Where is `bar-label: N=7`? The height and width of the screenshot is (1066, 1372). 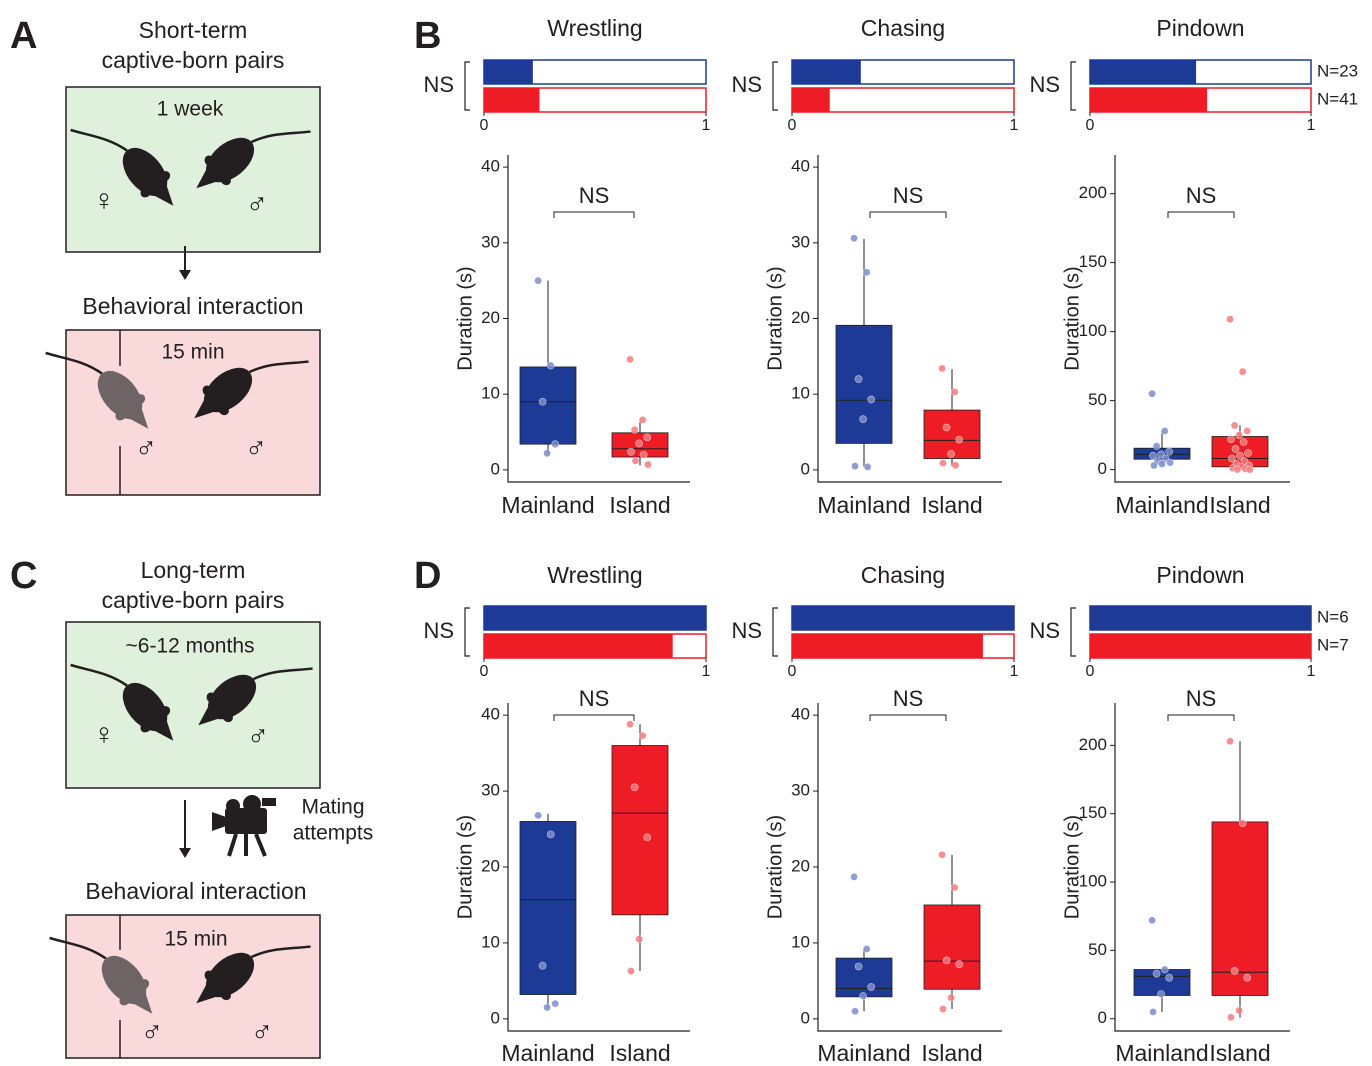 bar-label: N=7 is located at coordinates (1333, 644).